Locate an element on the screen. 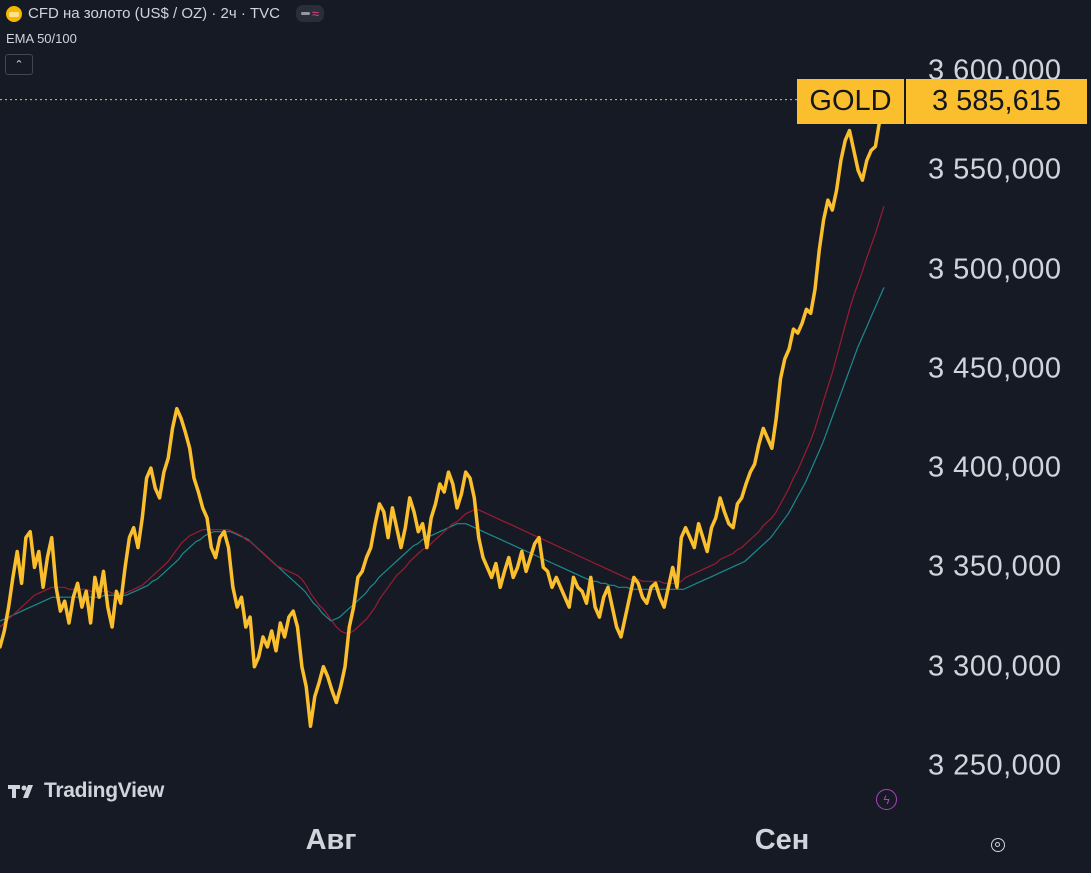 The height and width of the screenshot is (873, 1091). symbol-price-tag: GOLD is located at coordinates (850, 101).